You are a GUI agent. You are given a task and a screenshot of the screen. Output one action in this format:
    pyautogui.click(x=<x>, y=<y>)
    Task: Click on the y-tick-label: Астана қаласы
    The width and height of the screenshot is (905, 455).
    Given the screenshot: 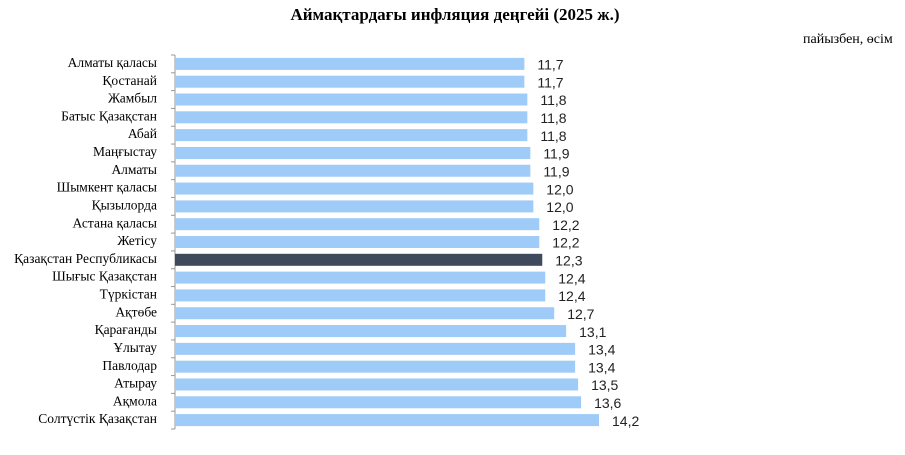 What is the action you would take?
    pyautogui.click(x=114, y=222)
    